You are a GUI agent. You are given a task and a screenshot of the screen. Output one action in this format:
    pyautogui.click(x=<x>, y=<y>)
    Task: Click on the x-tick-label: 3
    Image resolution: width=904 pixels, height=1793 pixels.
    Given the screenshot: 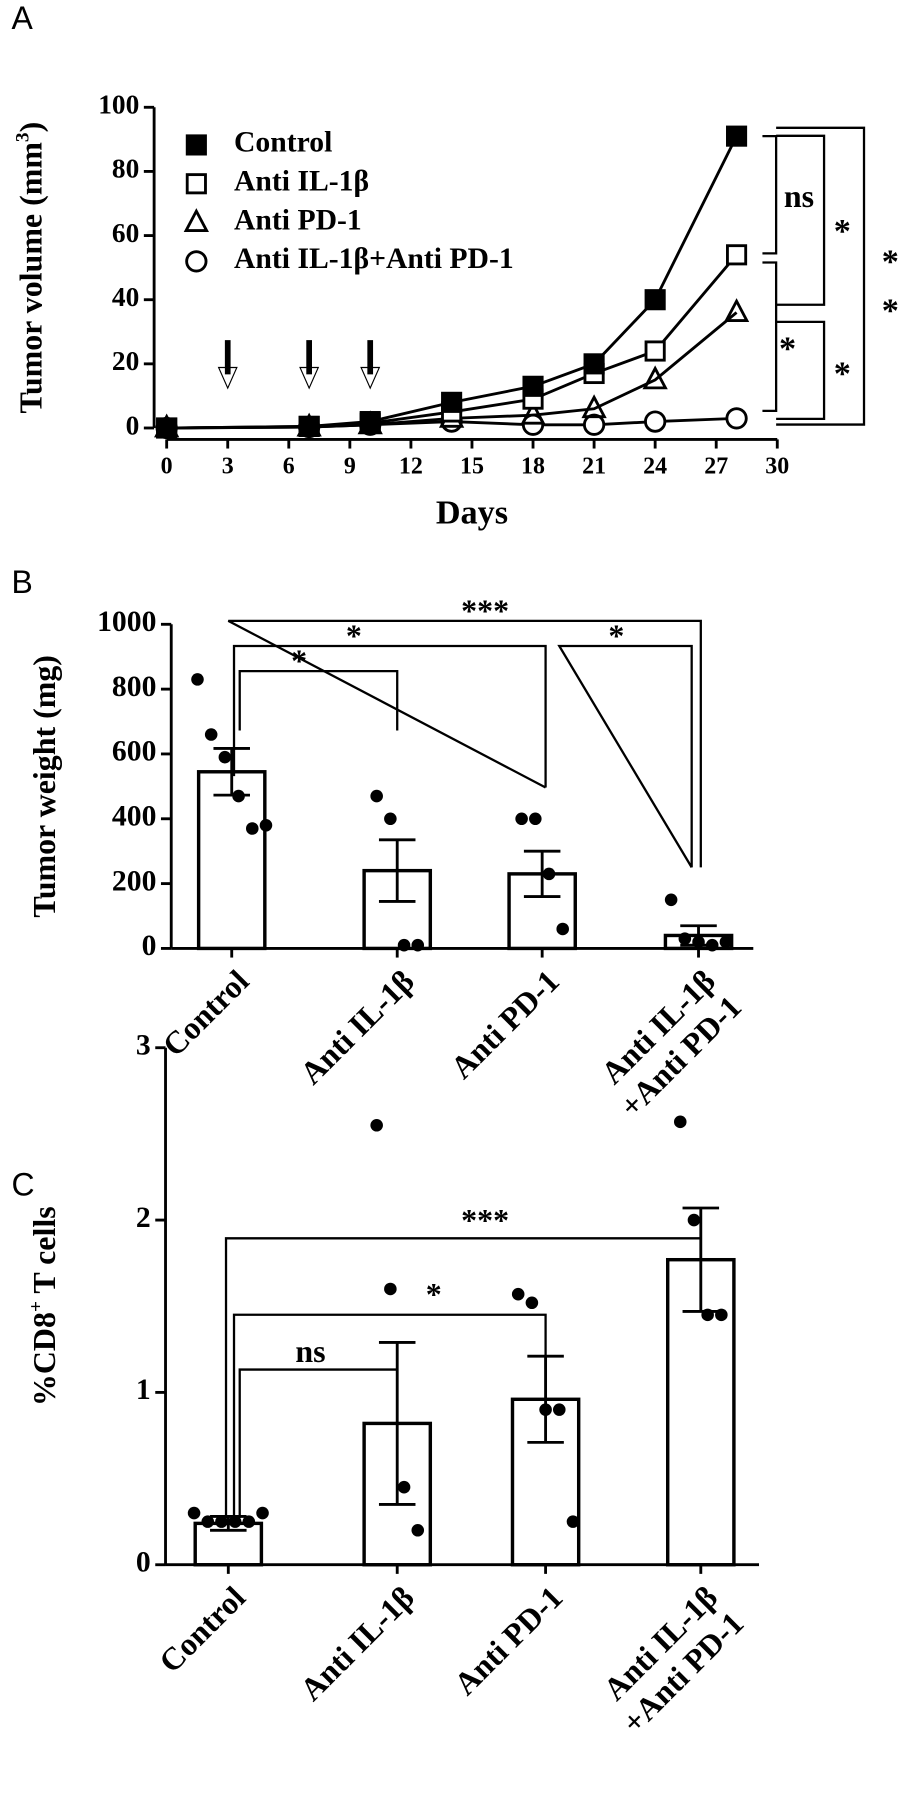 What is the action you would take?
    pyautogui.click(x=228, y=466)
    